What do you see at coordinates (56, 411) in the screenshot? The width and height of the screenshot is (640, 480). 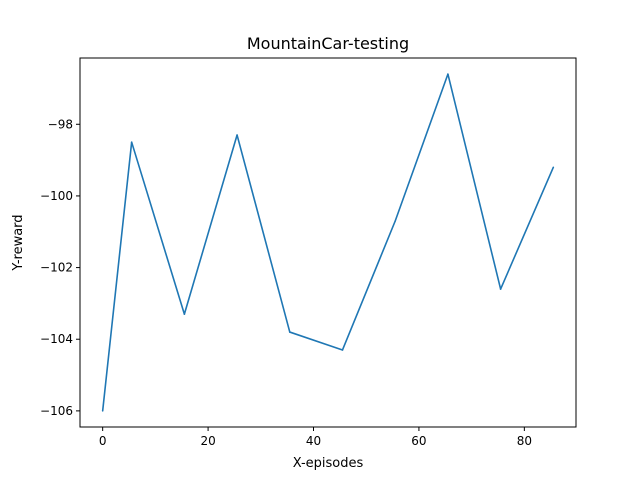 I see `y-tick-label: −106` at bounding box center [56, 411].